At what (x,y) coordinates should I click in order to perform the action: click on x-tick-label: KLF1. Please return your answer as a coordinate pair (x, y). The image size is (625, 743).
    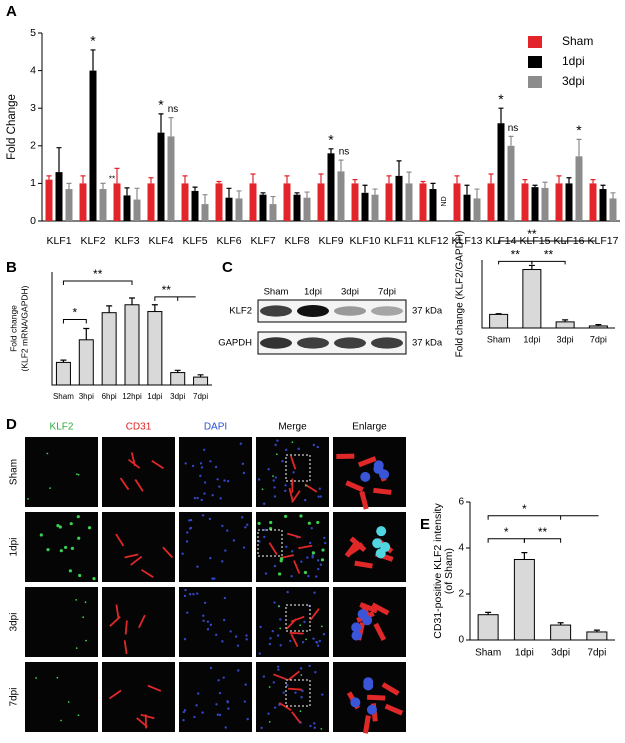
    Looking at the image, I should click on (58, 241).